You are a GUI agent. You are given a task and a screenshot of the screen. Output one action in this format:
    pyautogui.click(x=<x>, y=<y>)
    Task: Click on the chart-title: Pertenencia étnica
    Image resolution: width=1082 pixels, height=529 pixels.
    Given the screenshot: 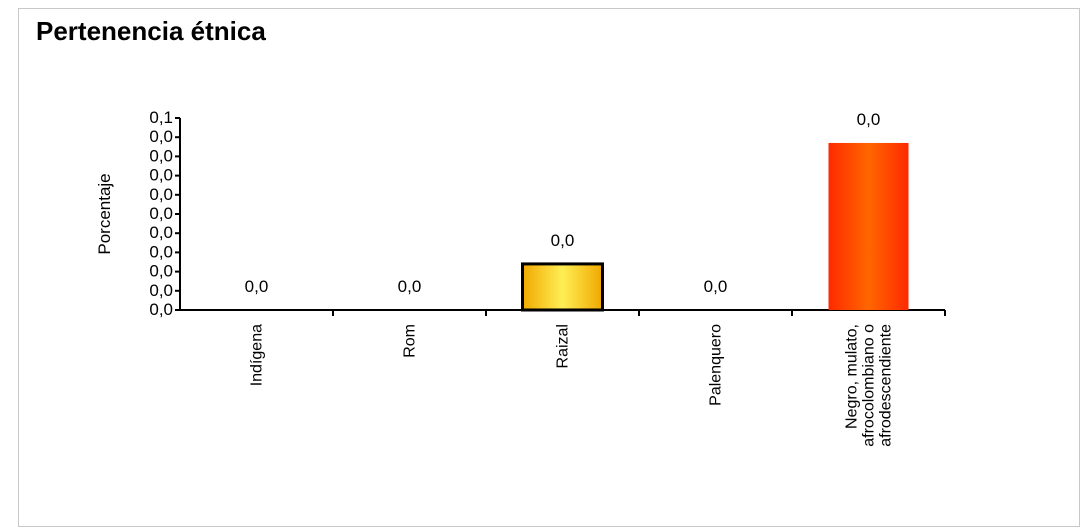 What is the action you would take?
    pyautogui.click(x=151, y=31)
    